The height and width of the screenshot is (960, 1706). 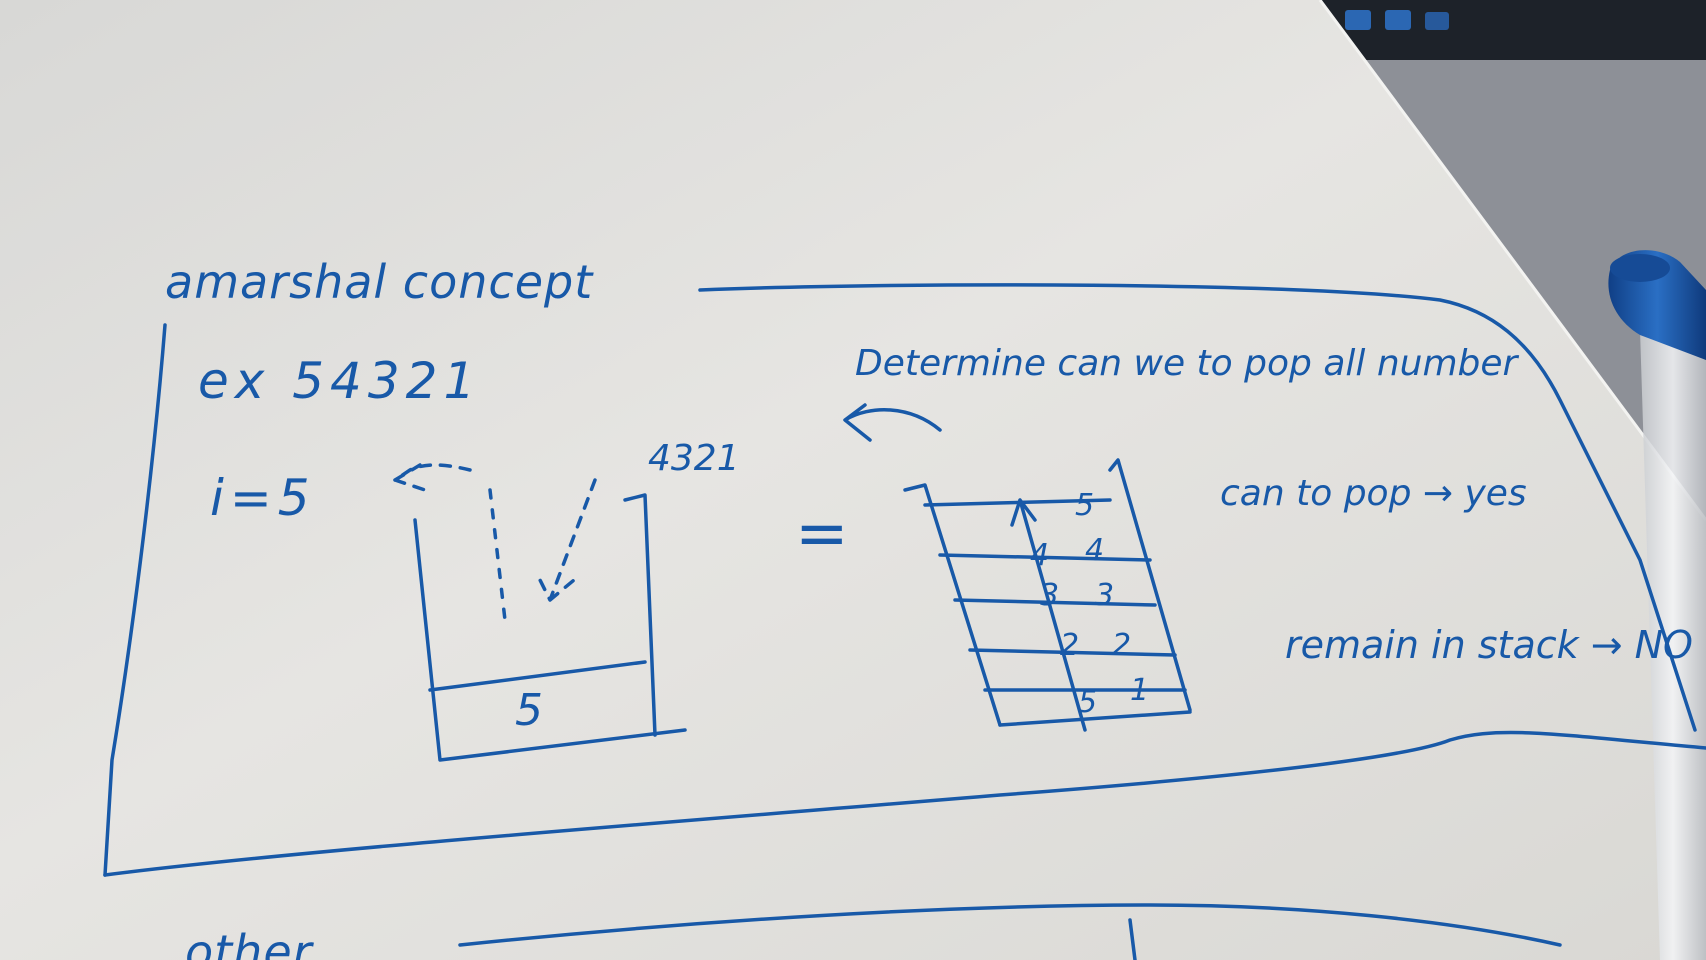 What do you see at coordinates (1187, 363) in the screenshot?
I see `note-question: Determine can we to pop all number` at bounding box center [1187, 363].